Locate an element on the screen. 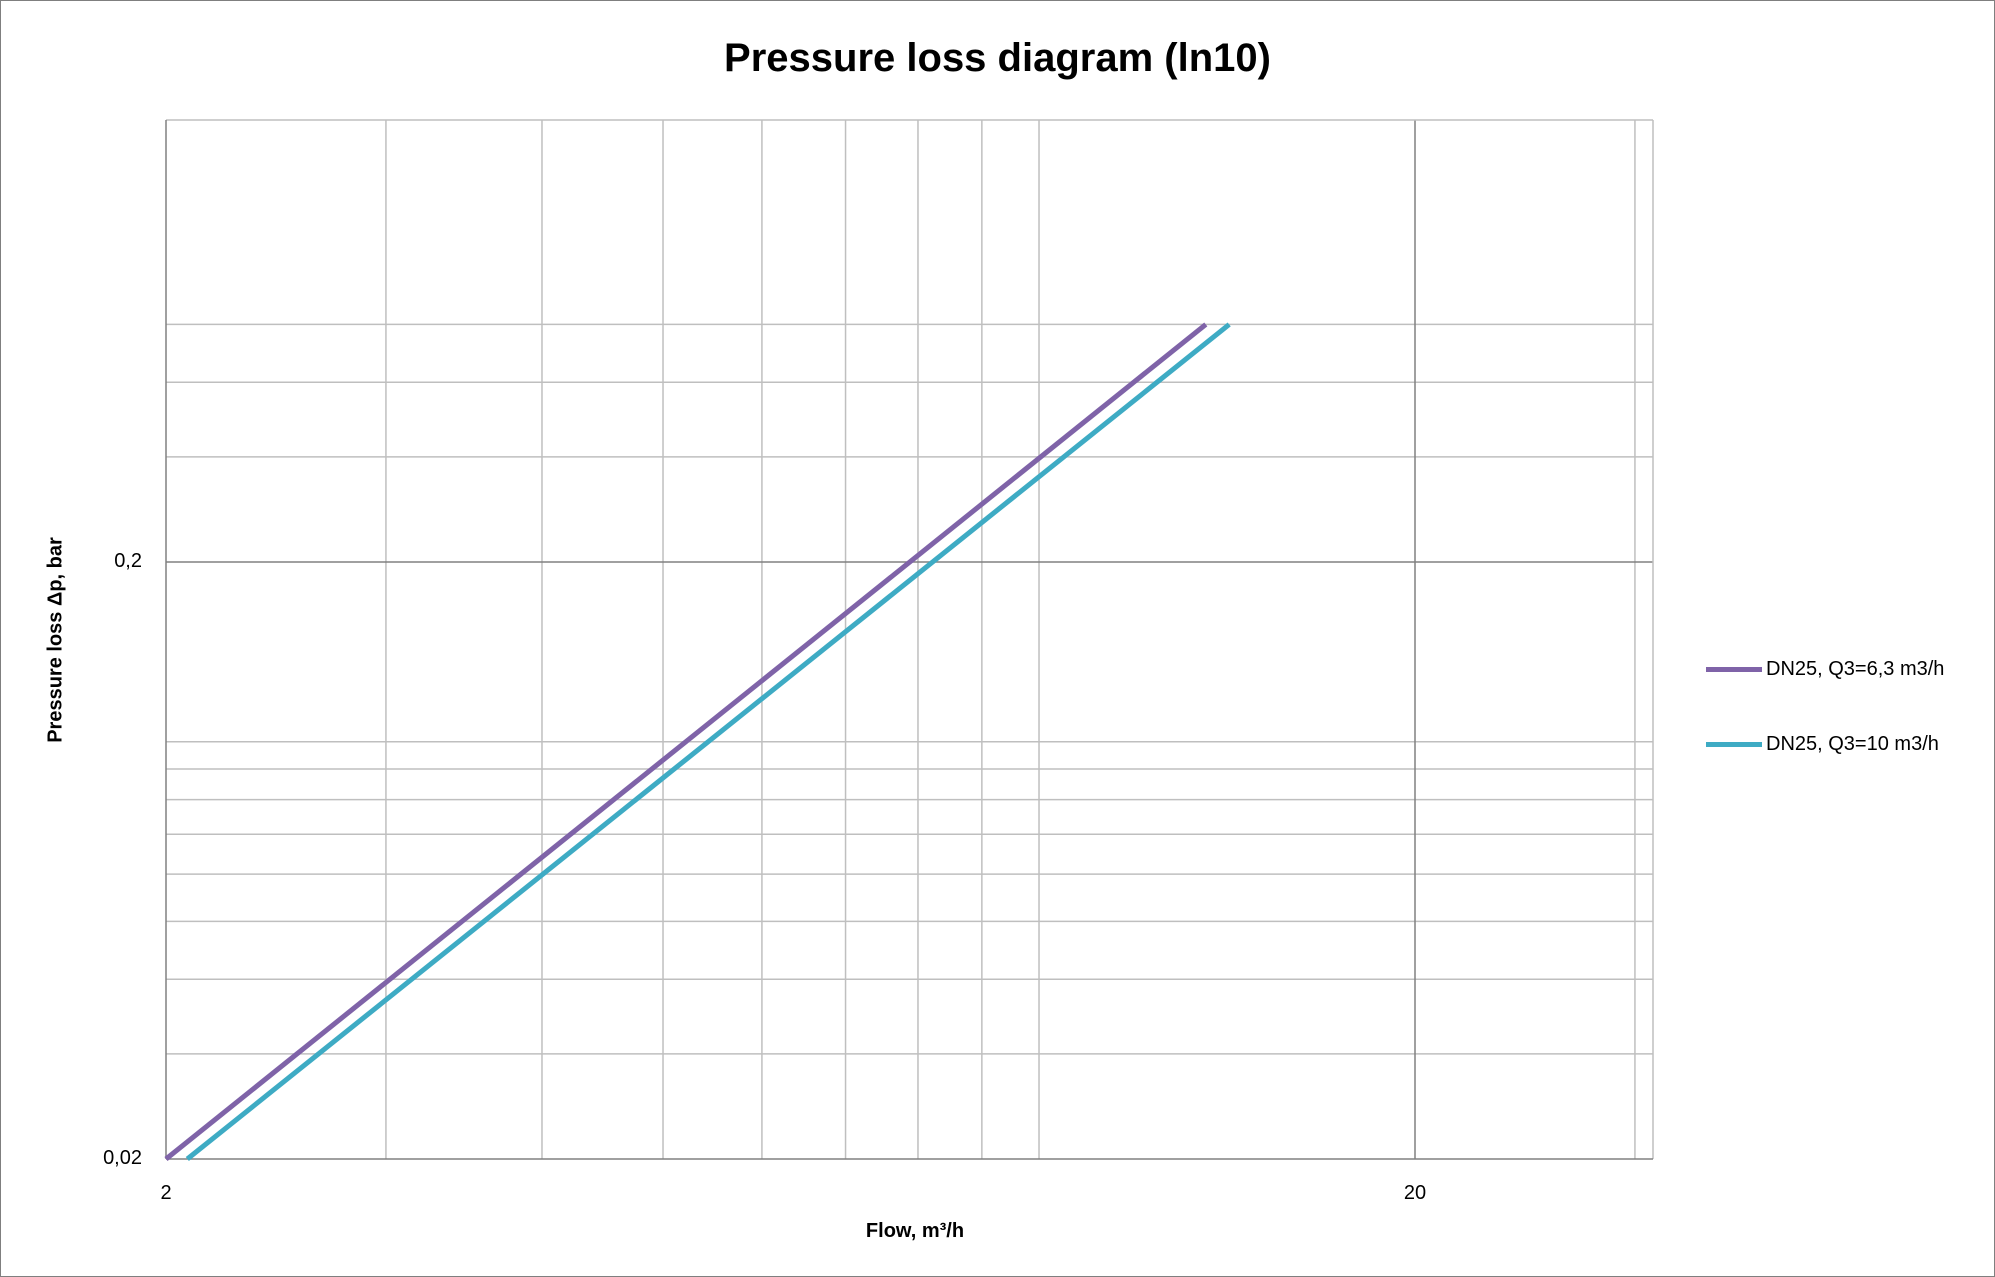 The height and width of the screenshot is (1277, 1995). legend-label: DN25, Q3=6,3 m3/h is located at coordinates (1855, 668).